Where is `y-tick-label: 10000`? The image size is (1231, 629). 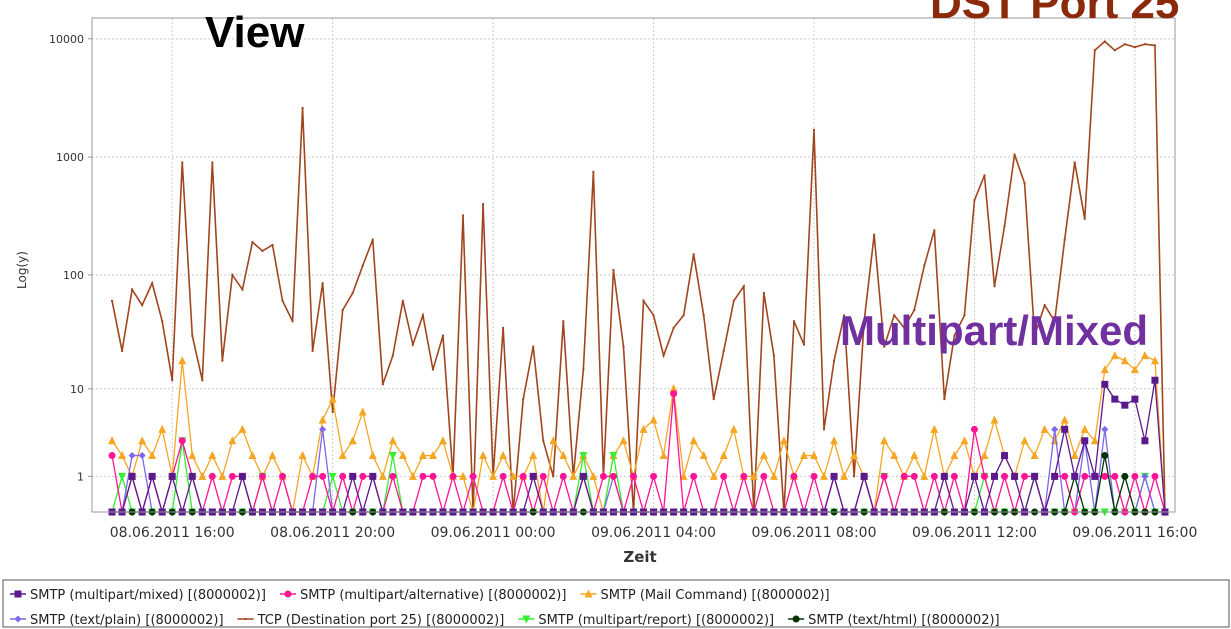 y-tick-label: 10000 is located at coordinates (66, 39).